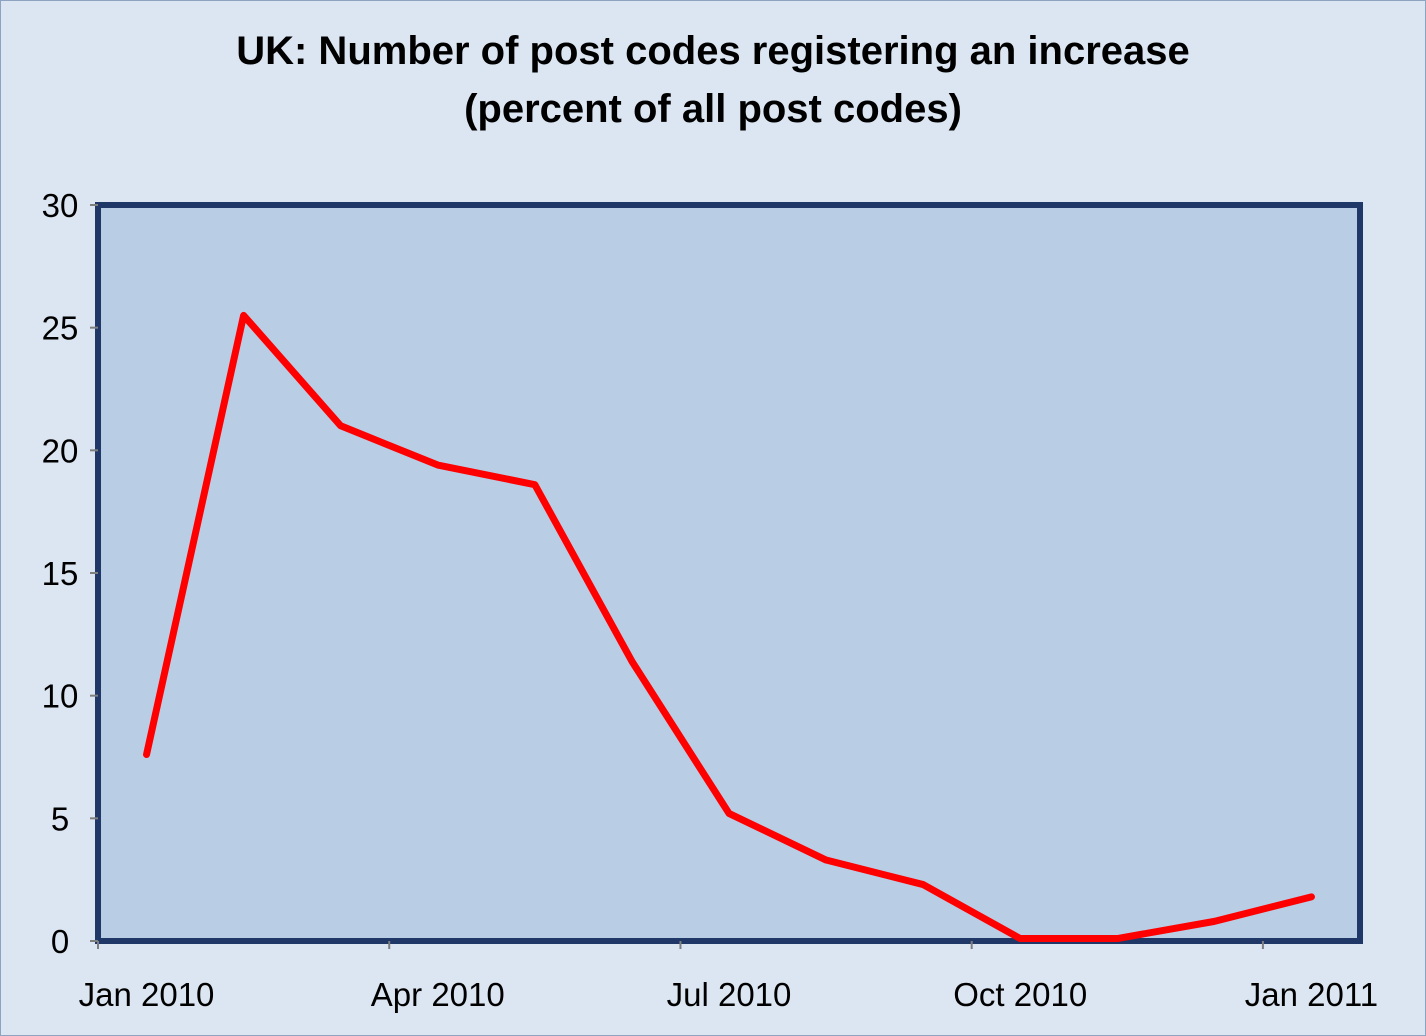 This screenshot has width=1426, height=1036. Describe the element at coordinates (1020, 994) in the screenshot. I see `x-tick-label: Oct 2010` at that location.